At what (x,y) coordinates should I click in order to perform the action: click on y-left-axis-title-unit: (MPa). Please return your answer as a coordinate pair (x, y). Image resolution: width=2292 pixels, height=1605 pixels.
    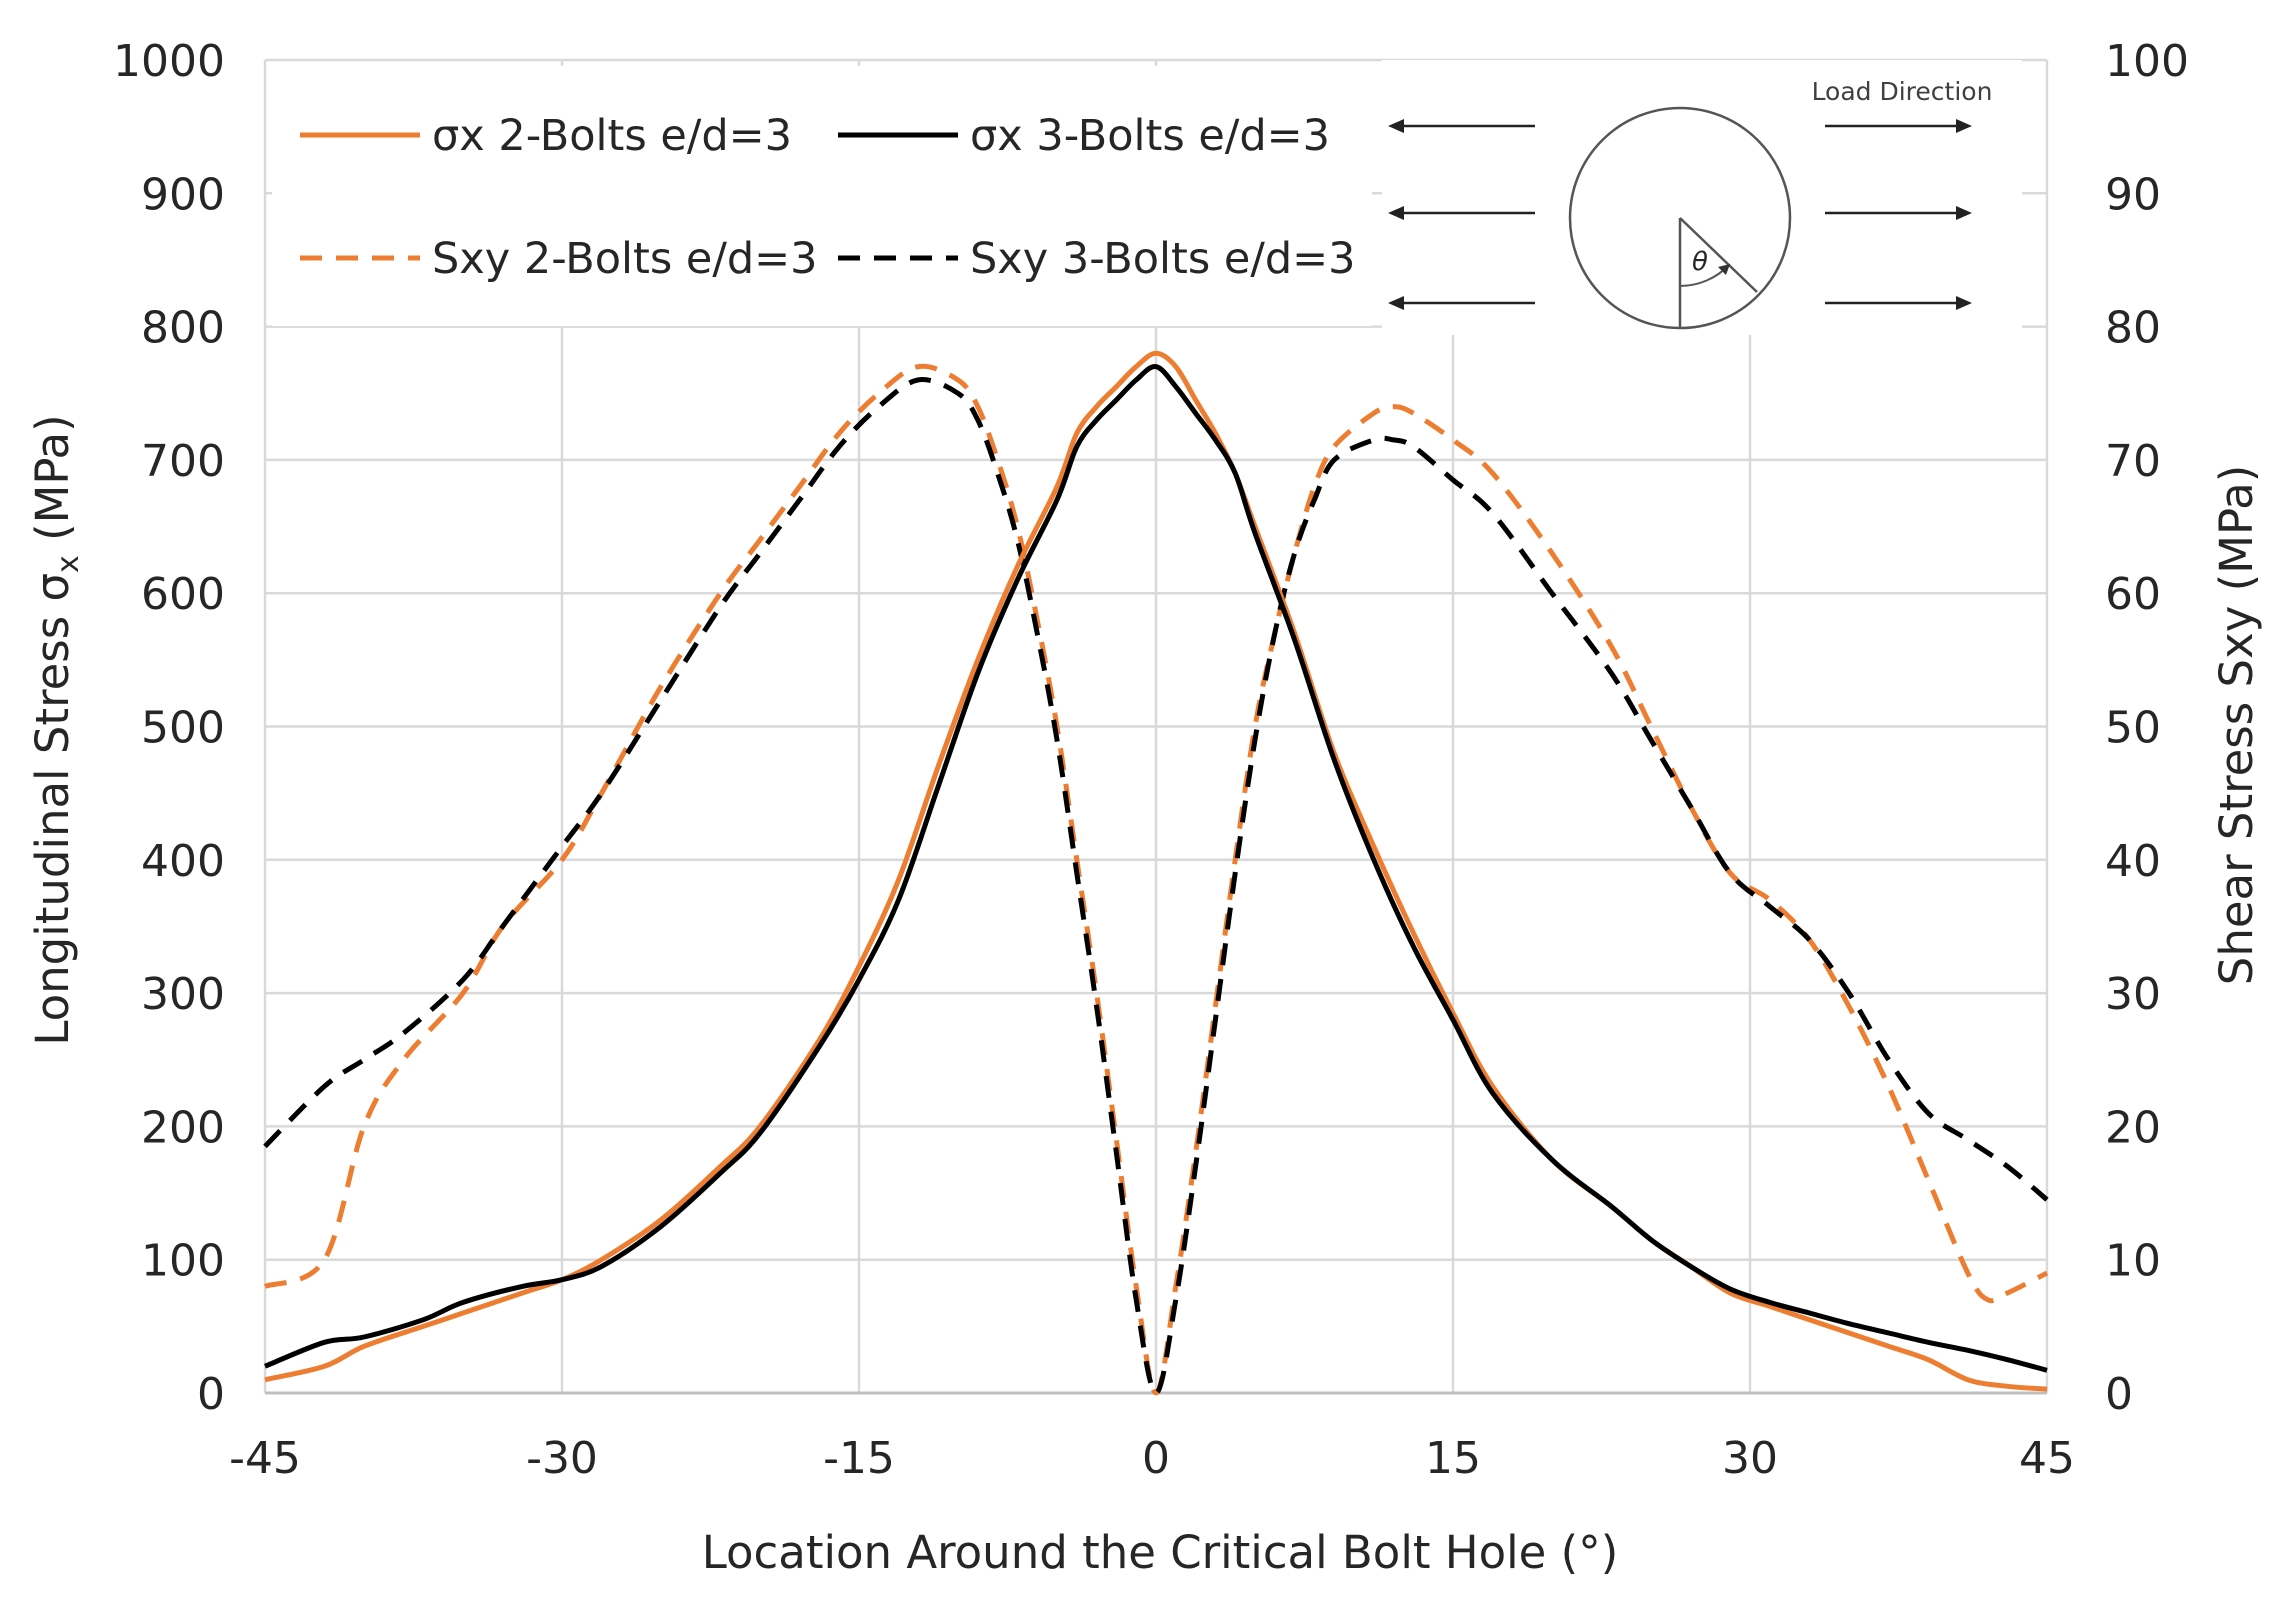
    Looking at the image, I should click on (52, 484).